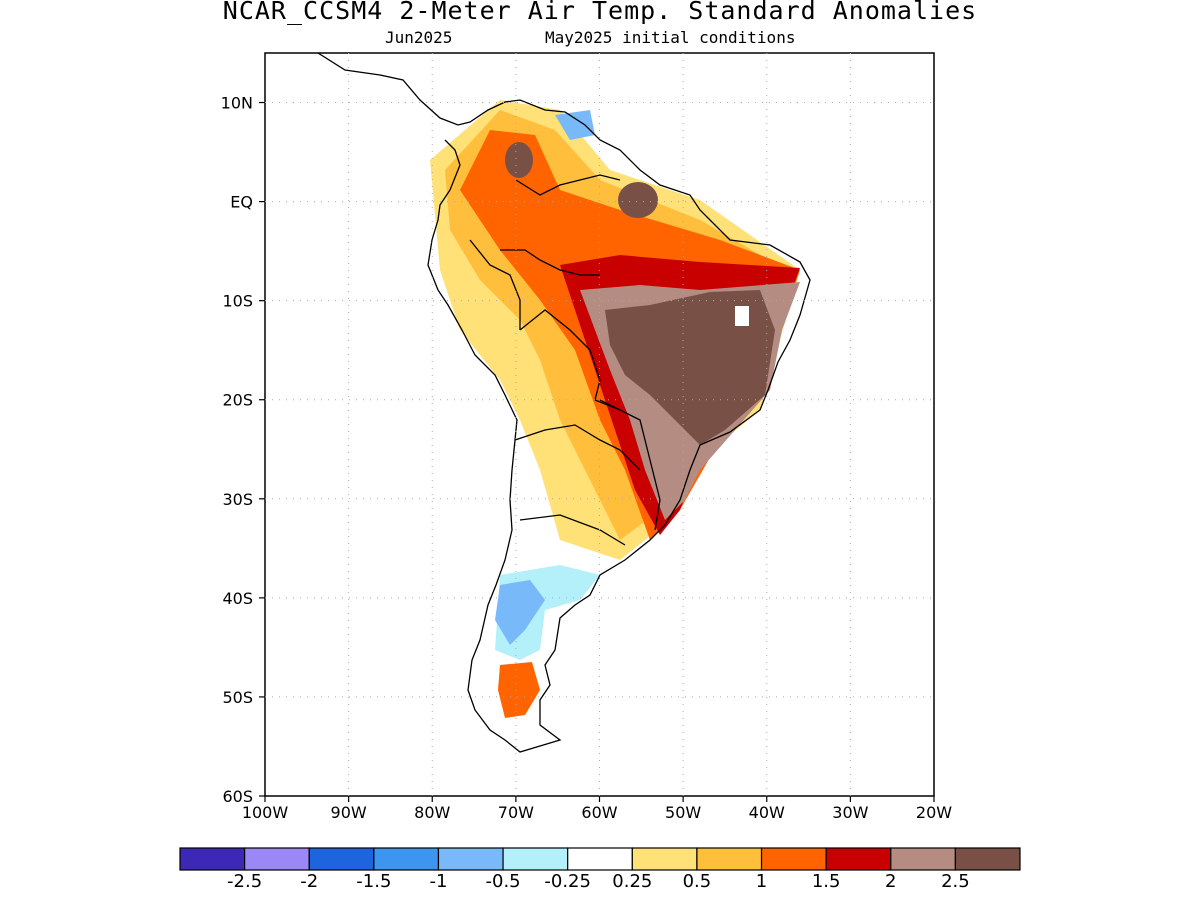  I want to click on lat-tick-label: 10N, so click(237, 103).